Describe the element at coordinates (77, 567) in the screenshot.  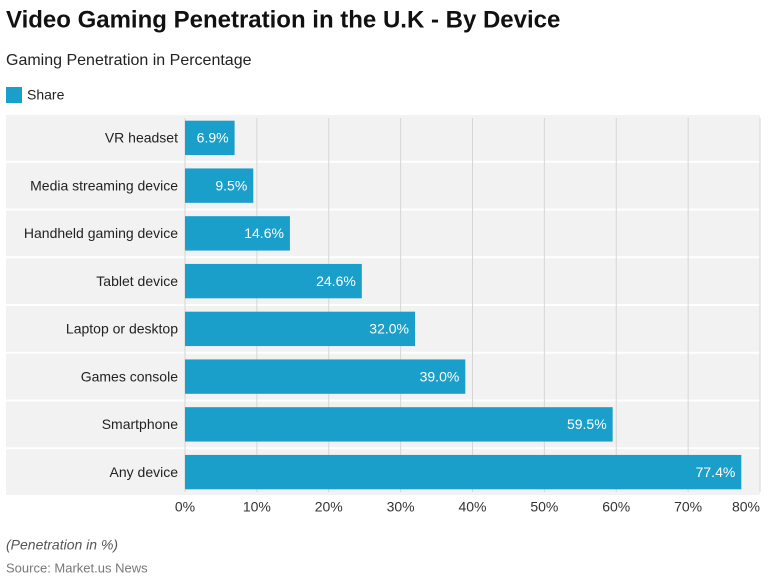
I see `source: Source: Market.us News` at that location.